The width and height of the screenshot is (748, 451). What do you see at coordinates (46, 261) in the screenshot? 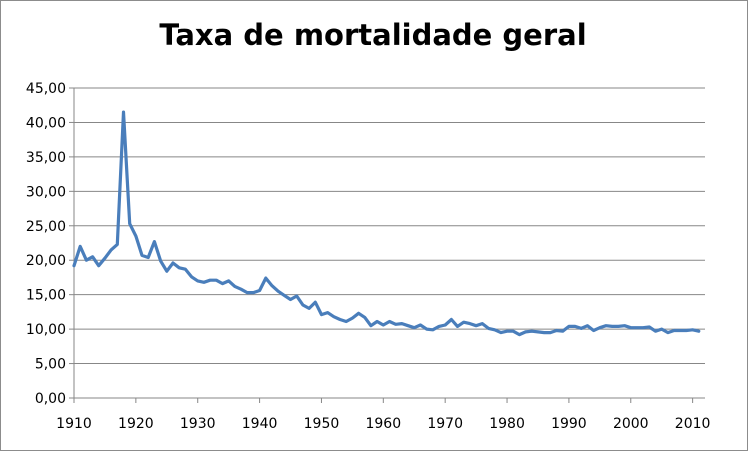
I see `y-tick-label: 20,00` at bounding box center [46, 261].